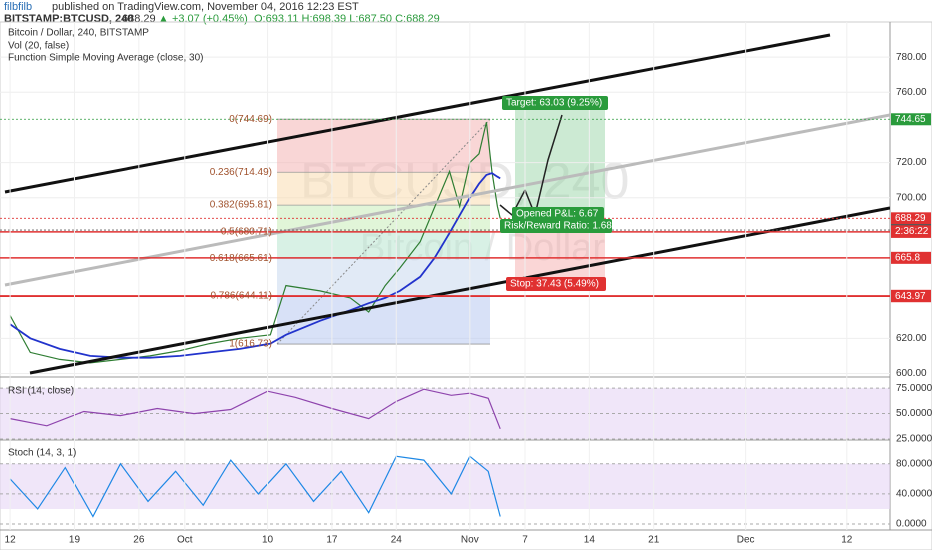 This screenshot has width=932, height=550. What do you see at coordinates (185, 540) in the screenshot?
I see `x-tick-label: Oct` at bounding box center [185, 540].